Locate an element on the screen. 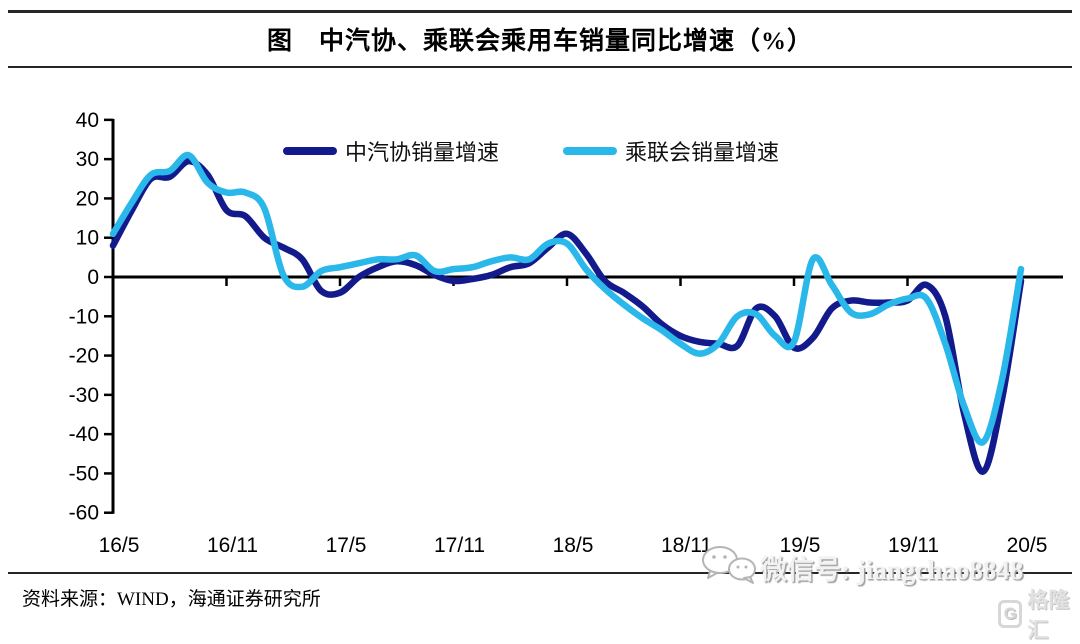  y-tick-label: 40 is located at coordinates (87, 120).